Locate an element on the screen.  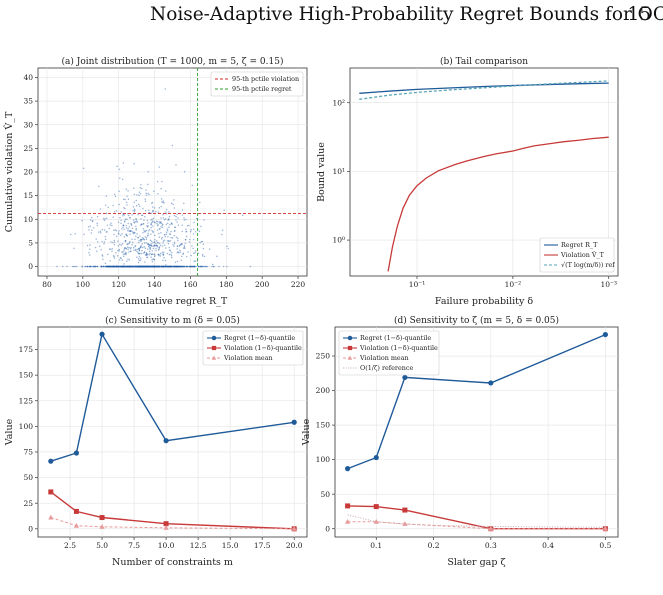
legend-marker is located at coordinates (350, 338).